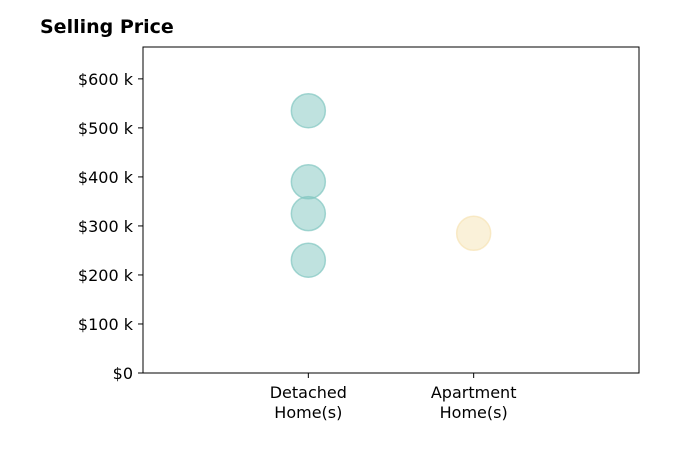 This screenshot has width=679, height=462. I want to click on y-tick-label: $0, so click(123, 373).